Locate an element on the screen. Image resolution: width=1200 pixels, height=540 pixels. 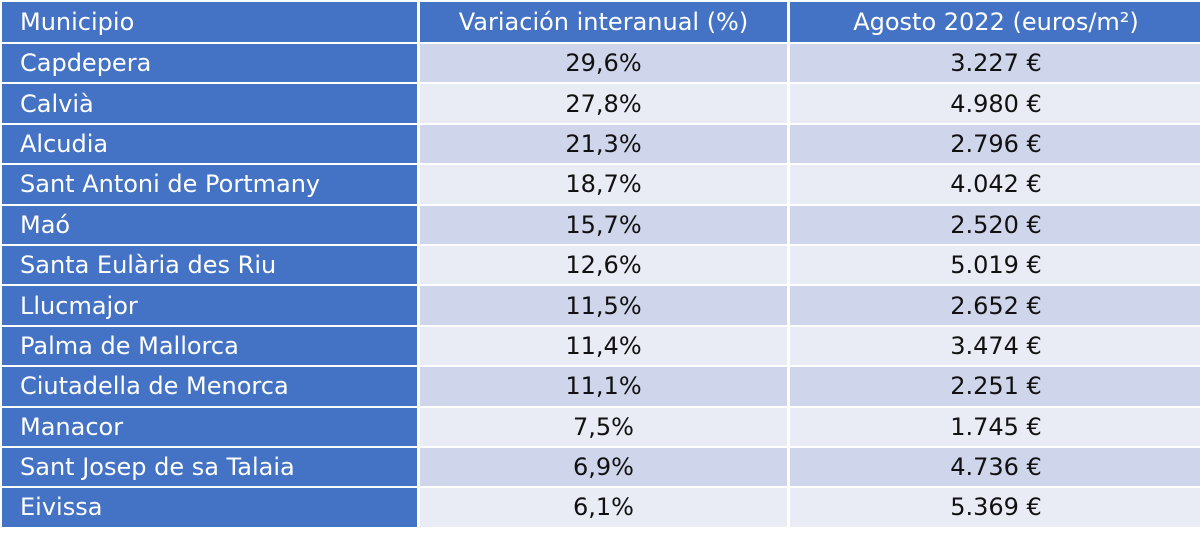
table-row: Alcudia 21,3% 2.796 € is located at coordinates (601, 144).